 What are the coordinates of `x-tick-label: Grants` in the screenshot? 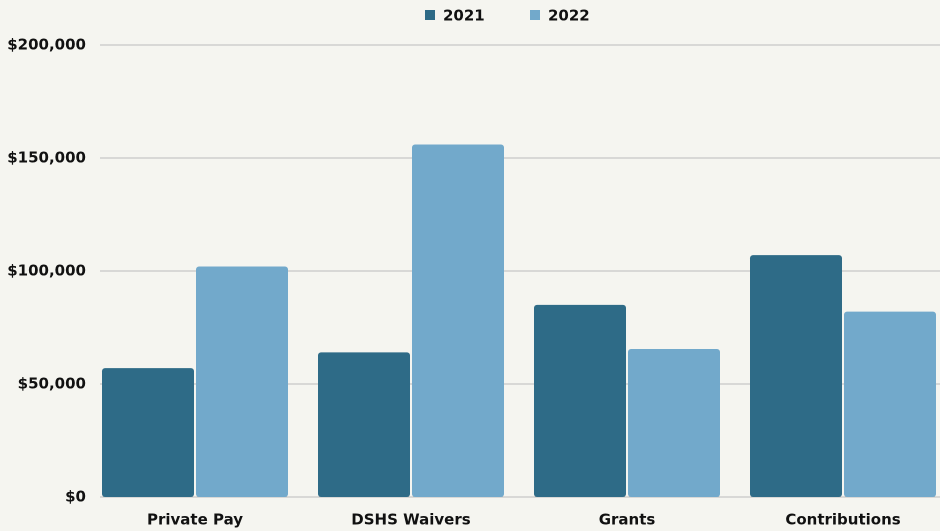 It's located at (627, 520).